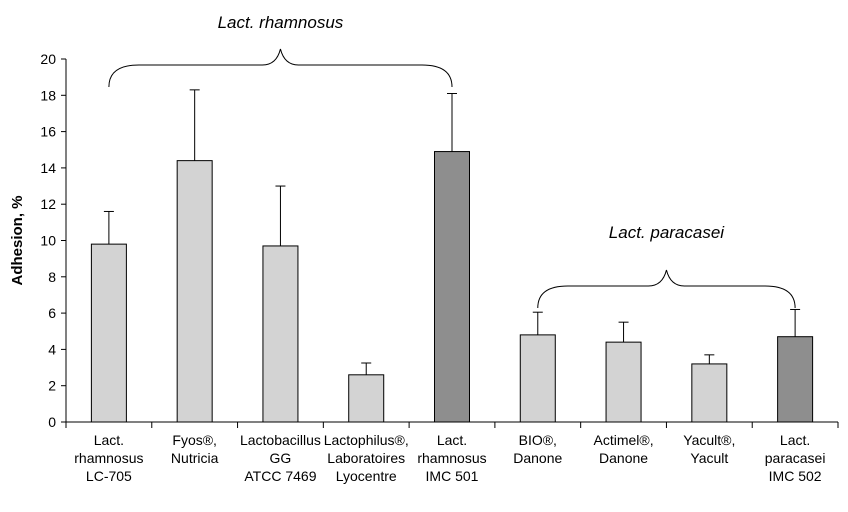 The image size is (848, 512). What do you see at coordinates (52, 277) in the screenshot?
I see `y-tick-label: 8` at bounding box center [52, 277].